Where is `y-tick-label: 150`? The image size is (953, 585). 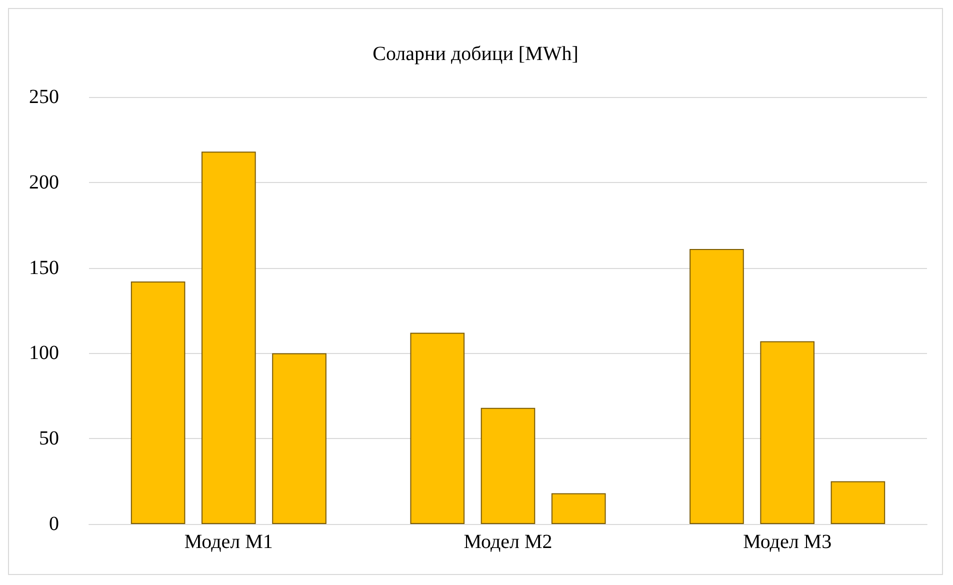
y-tick-label: 150 is located at coordinates (44, 267).